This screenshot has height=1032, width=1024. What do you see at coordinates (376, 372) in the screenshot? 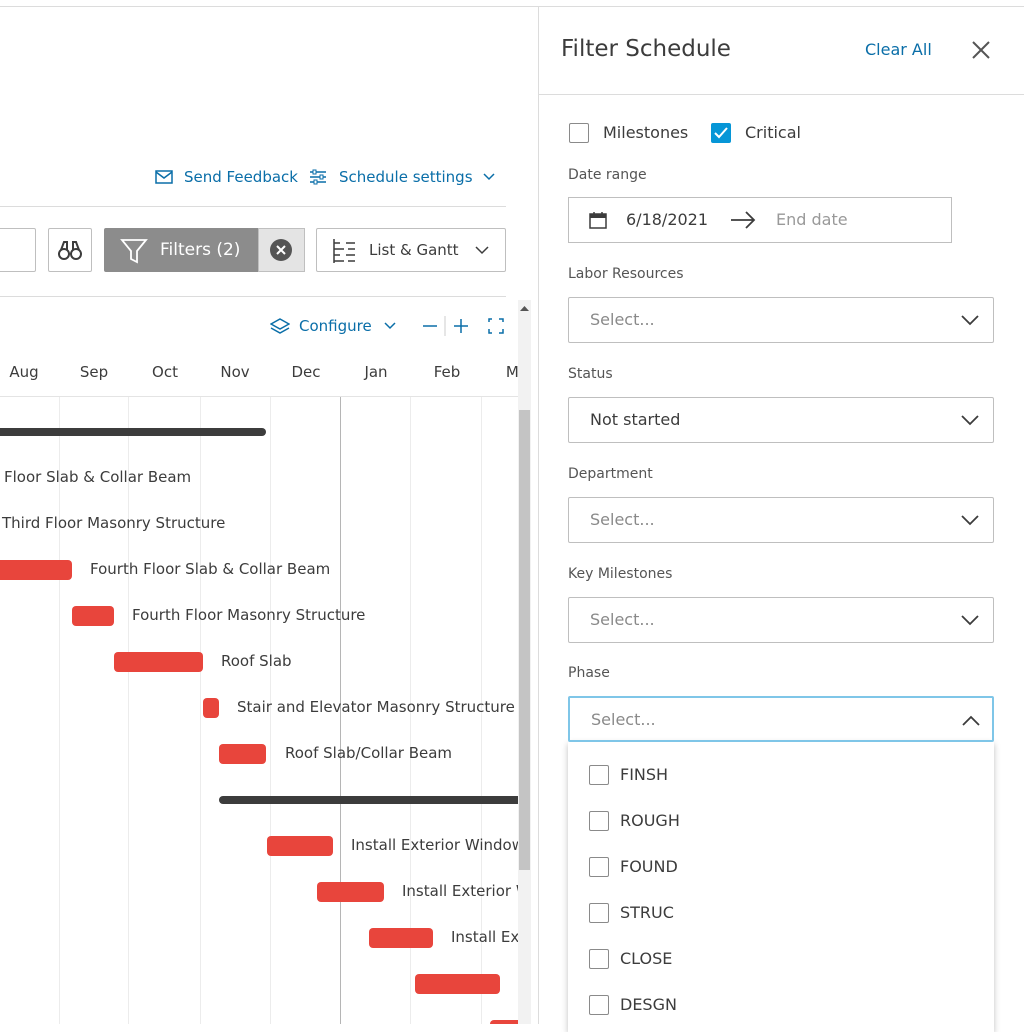
I see `month-label: Jan` at bounding box center [376, 372].